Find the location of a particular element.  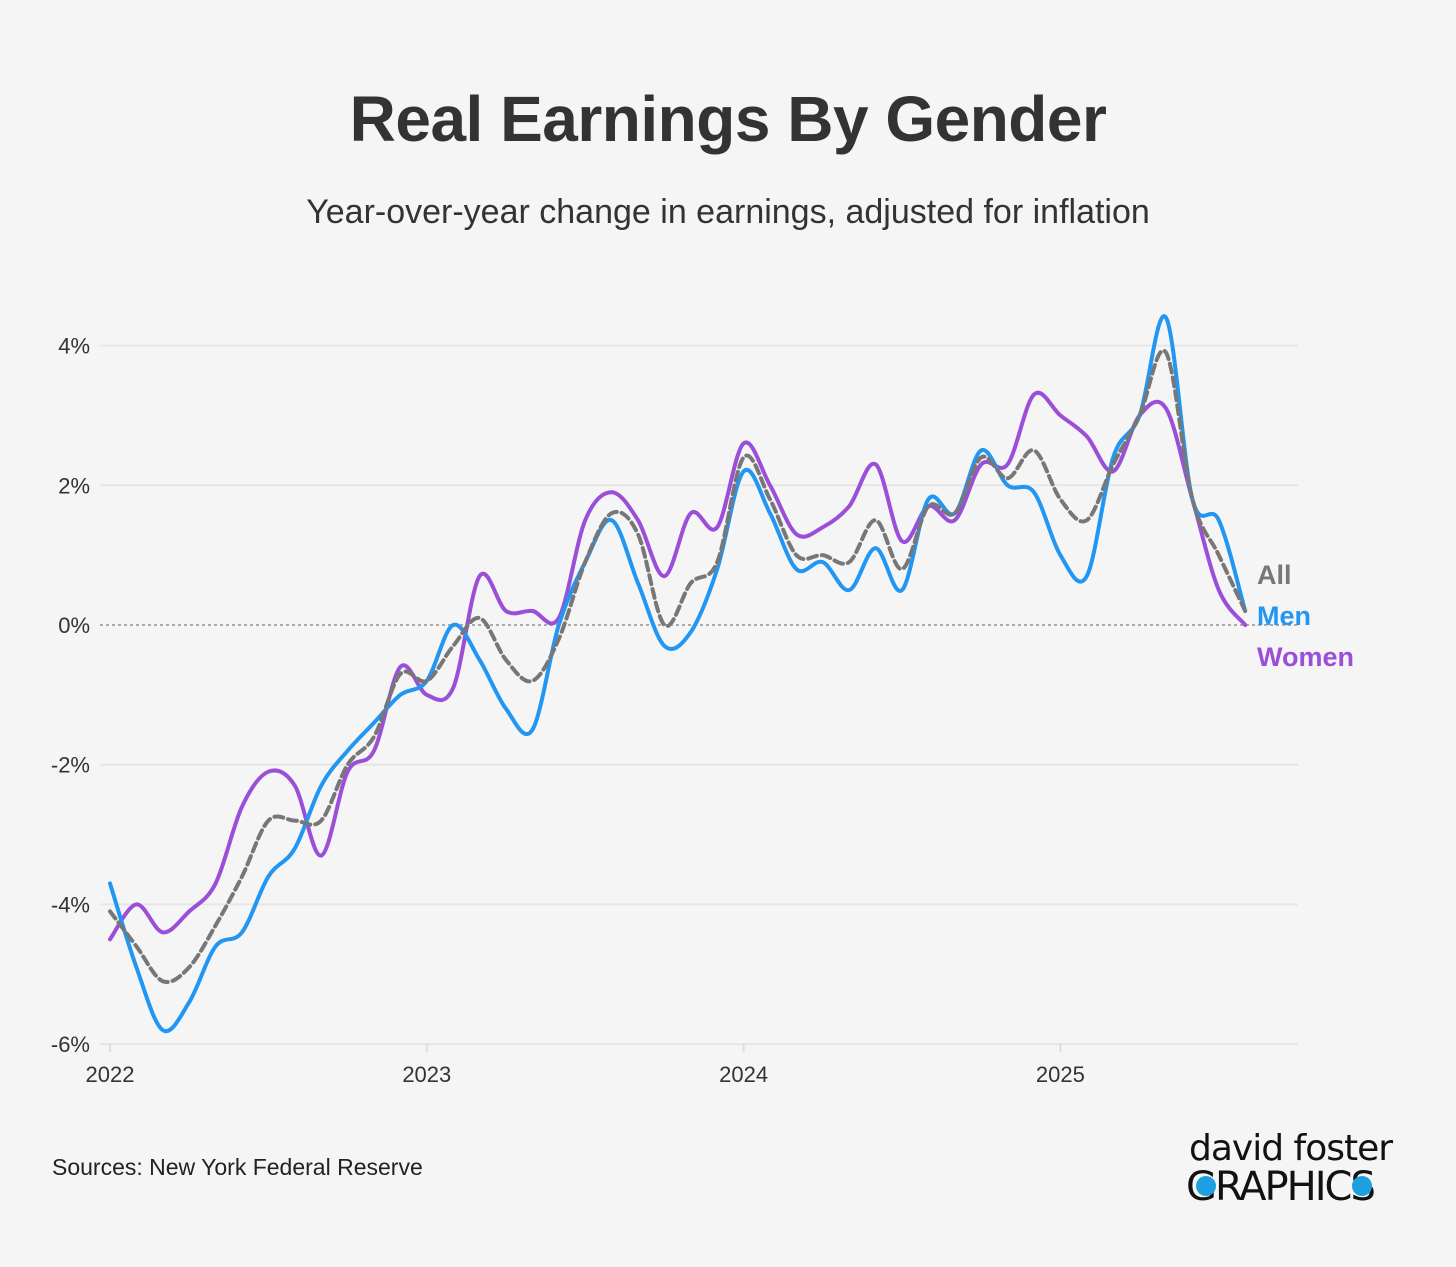

y-tick-label: 0% is located at coordinates (74, 625).